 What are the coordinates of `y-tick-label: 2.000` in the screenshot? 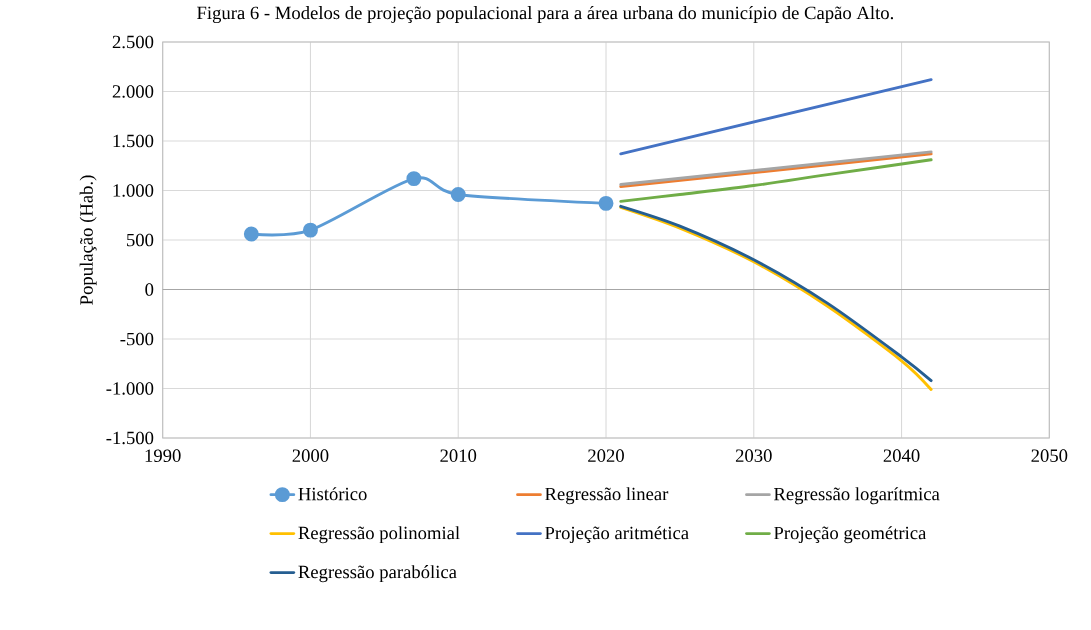 It's located at (133, 91).